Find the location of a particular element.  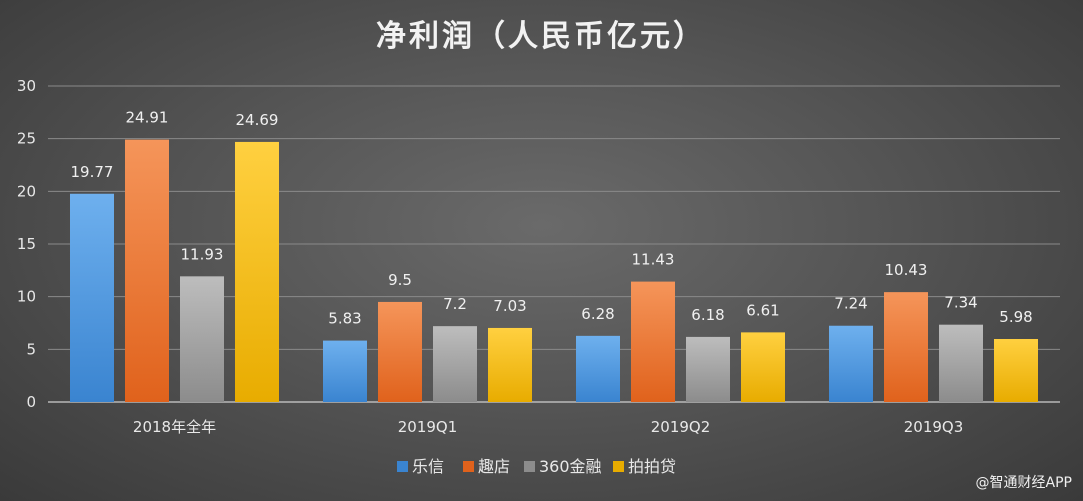

data-label: 7.03 is located at coordinates (509, 306).